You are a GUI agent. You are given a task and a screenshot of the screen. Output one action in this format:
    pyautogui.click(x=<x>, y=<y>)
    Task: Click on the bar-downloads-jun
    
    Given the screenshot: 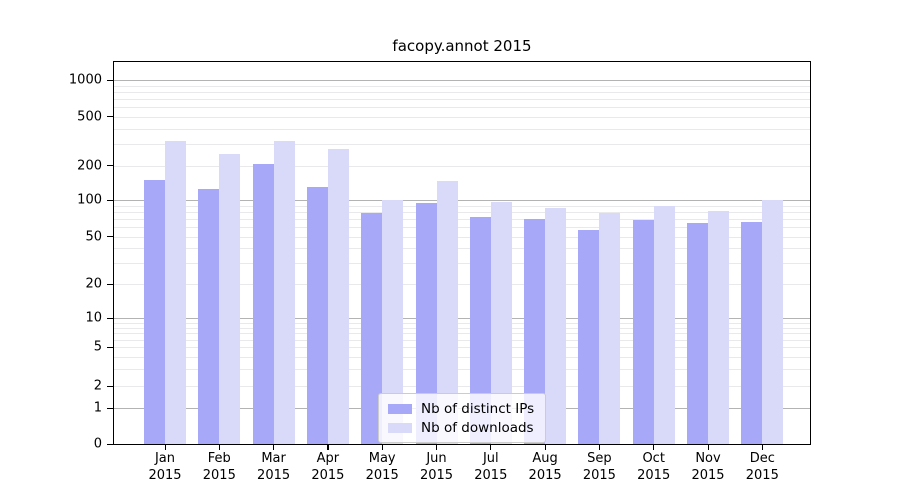 What is the action you would take?
    pyautogui.click(x=447, y=312)
    